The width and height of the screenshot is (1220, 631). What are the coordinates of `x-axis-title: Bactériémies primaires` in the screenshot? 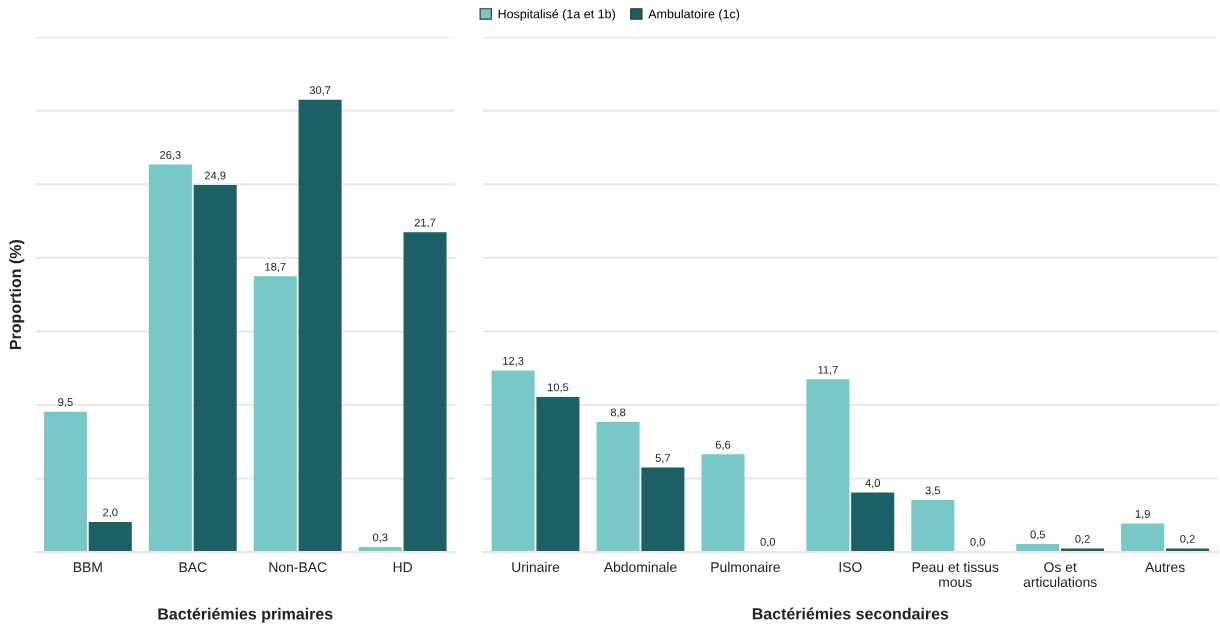 It's located at (245, 615).